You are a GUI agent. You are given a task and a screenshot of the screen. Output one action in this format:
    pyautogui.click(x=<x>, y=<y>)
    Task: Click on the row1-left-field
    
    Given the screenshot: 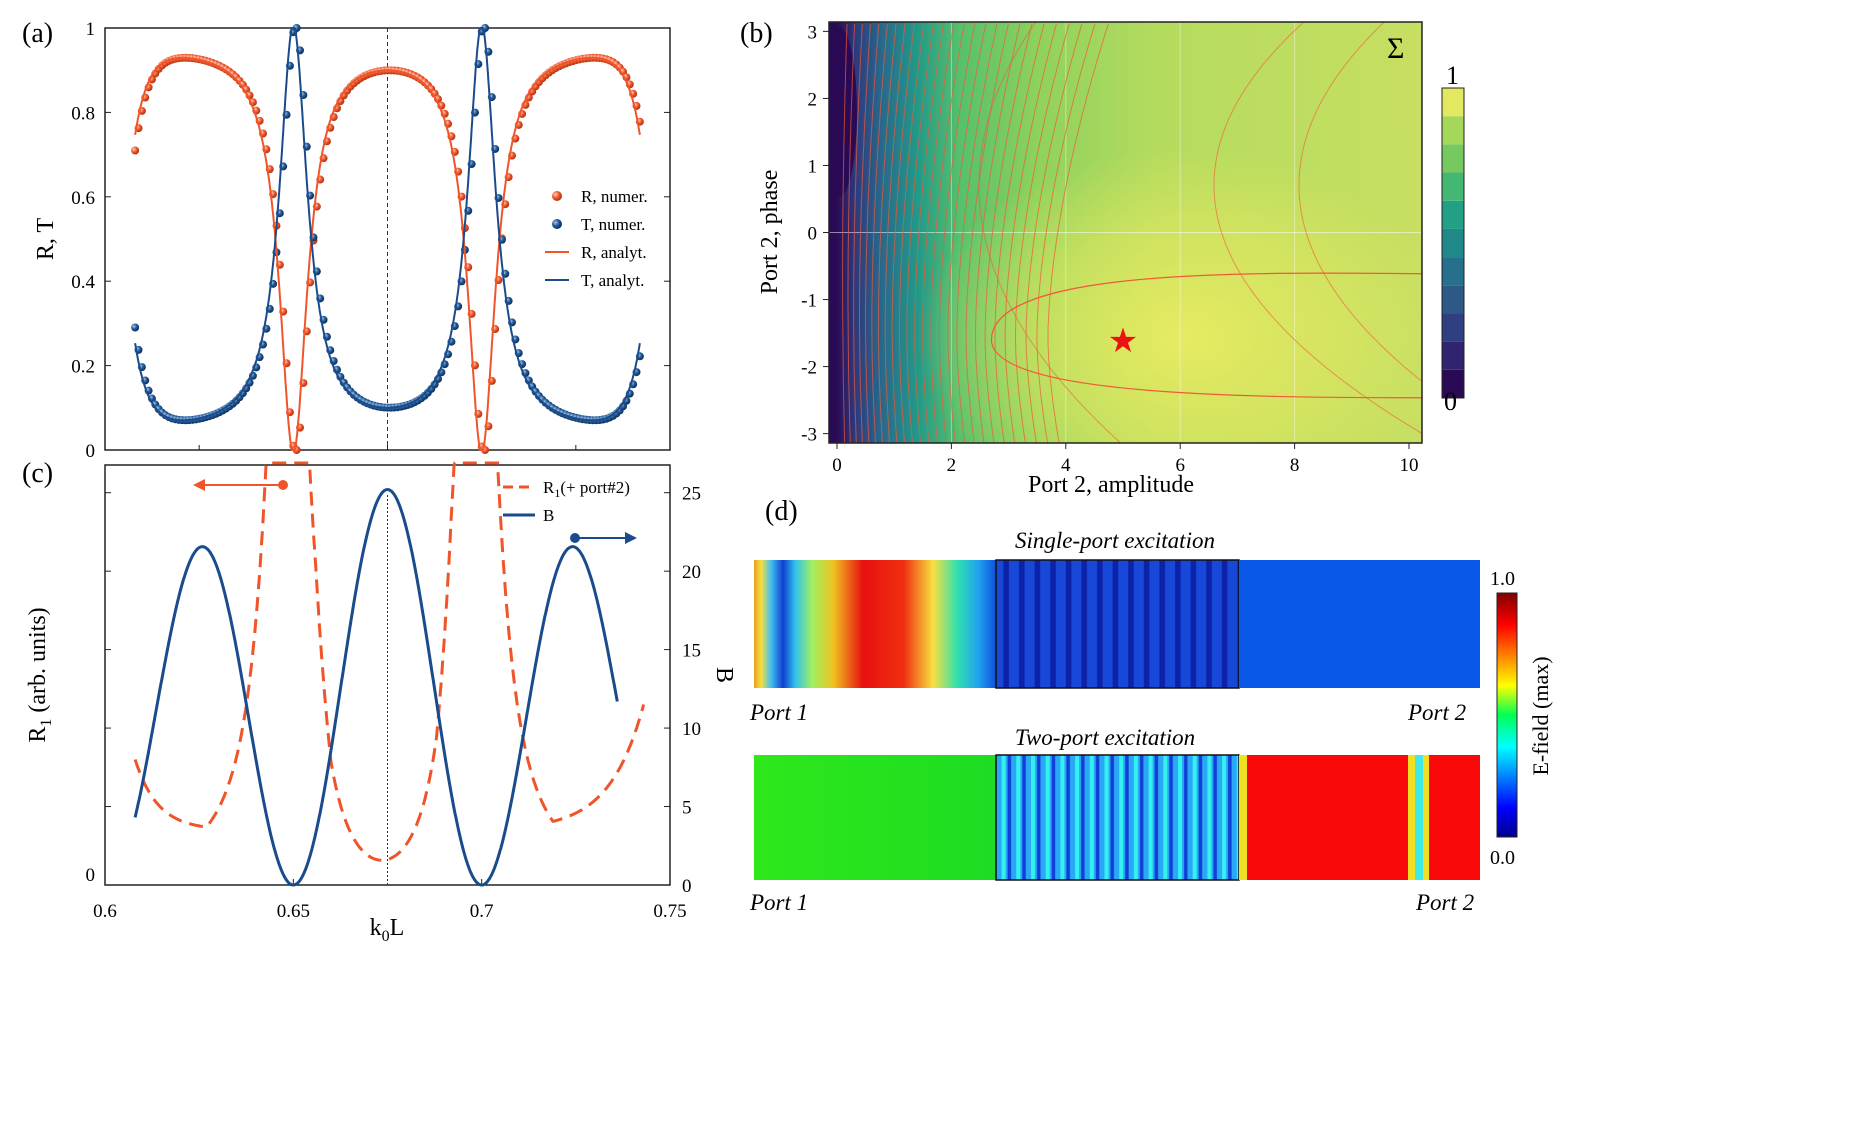 What is the action you would take?
    pyautogui.click(x=875, y=624)
    